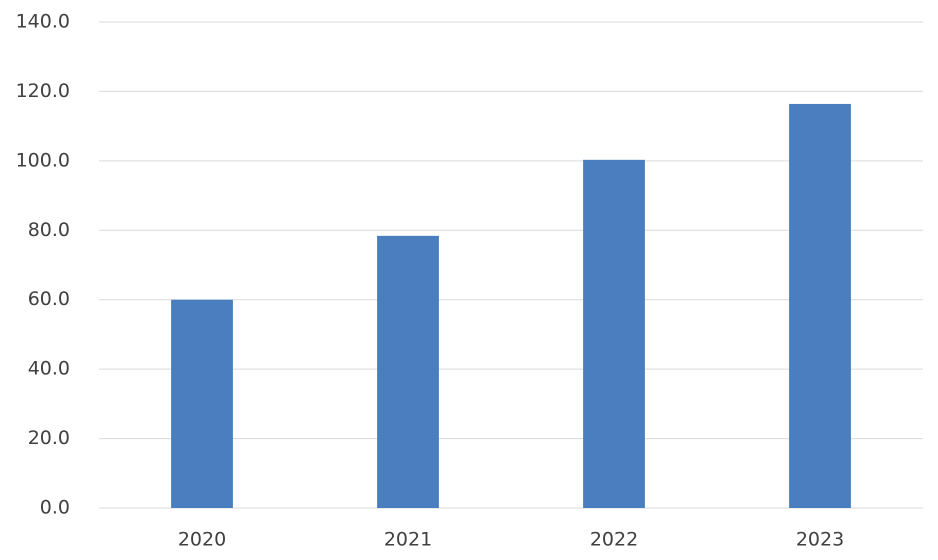  What do you see at coordinates (820, 540) in the screenshot?
I see `x-tick-label: 2023` at bounding box center [820, 540].